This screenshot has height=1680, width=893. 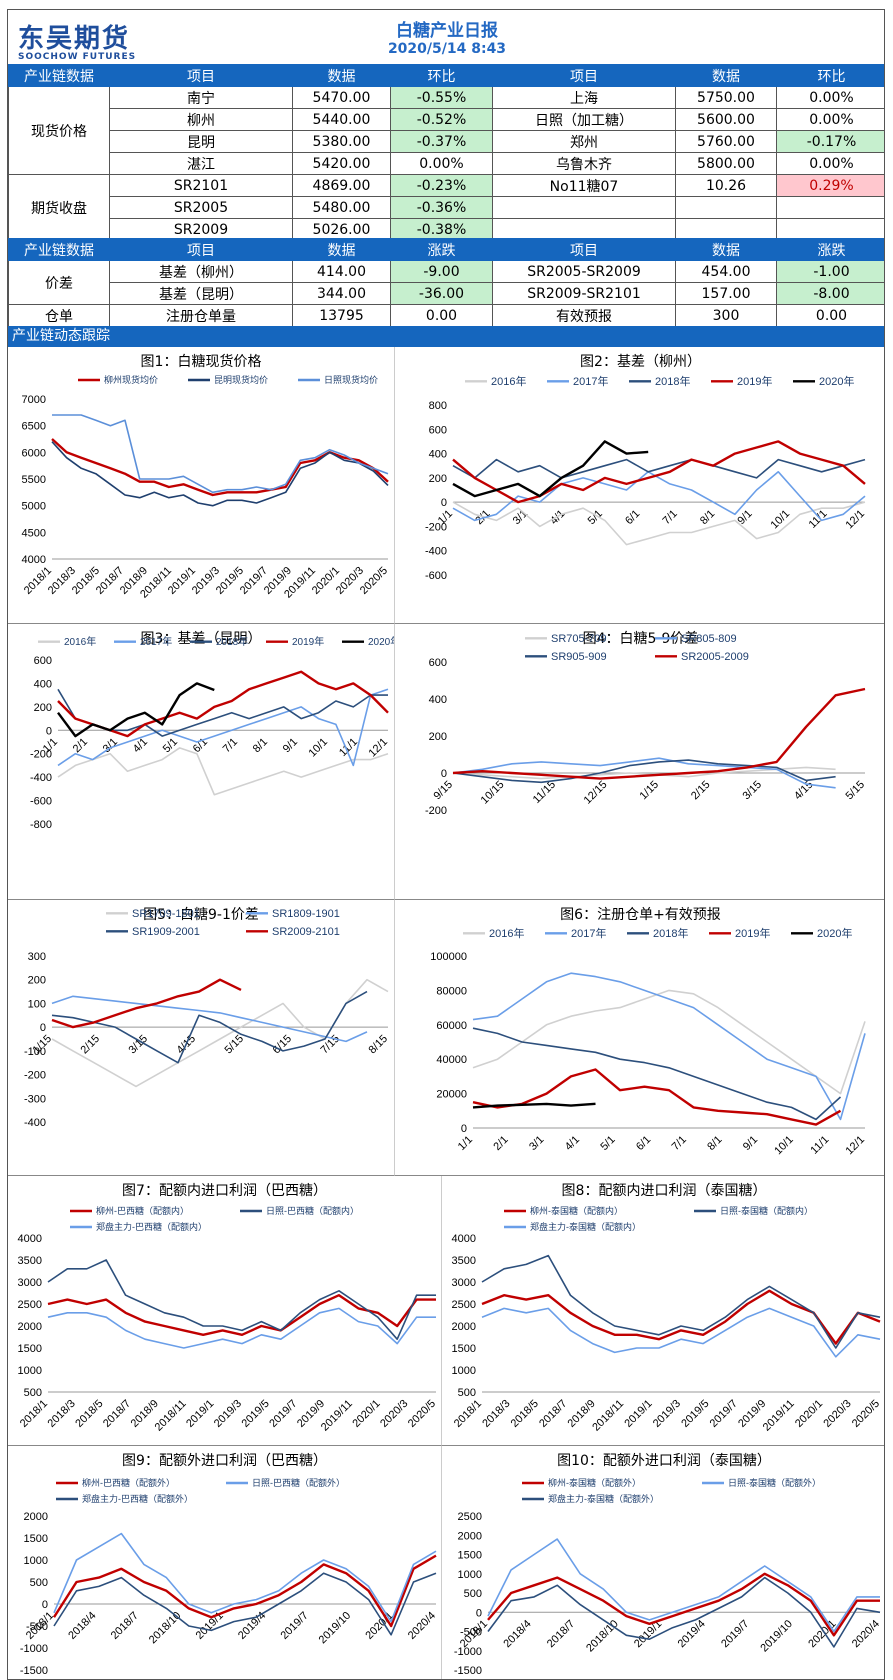 I want to click on x-tick-label: 2019/4, so click(x=692, y=1634).